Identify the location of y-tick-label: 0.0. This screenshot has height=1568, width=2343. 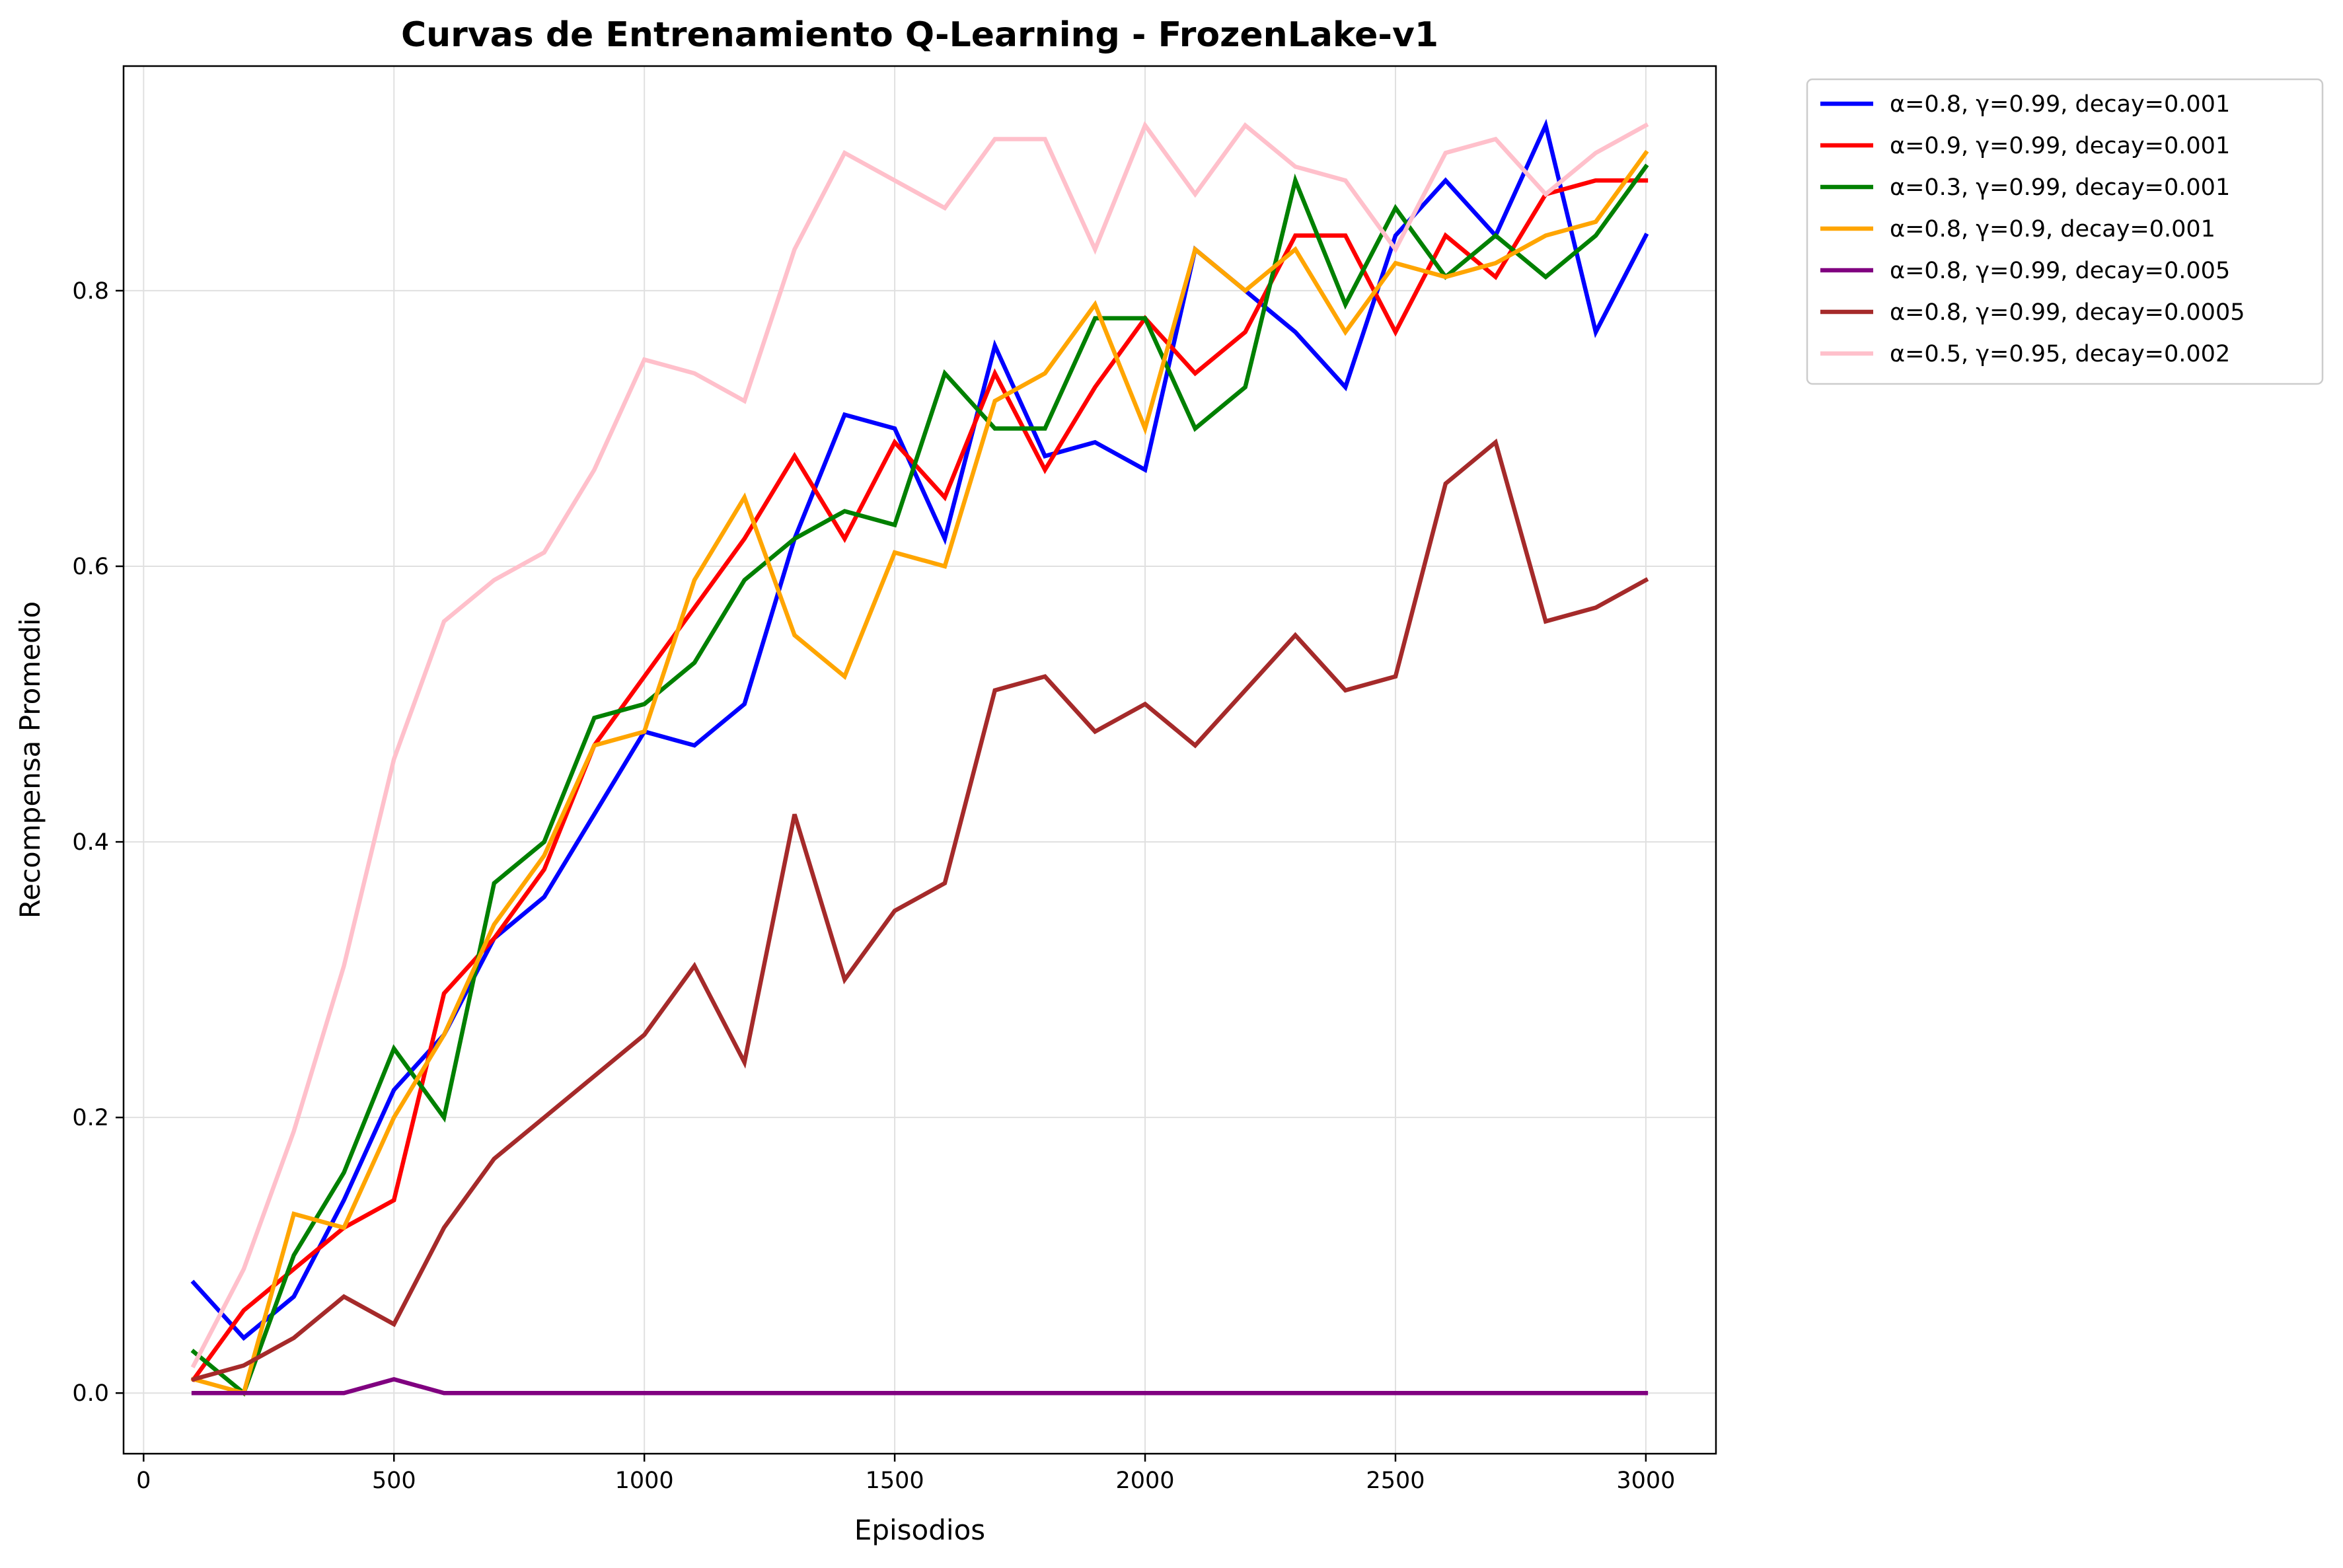
(90, 1393).